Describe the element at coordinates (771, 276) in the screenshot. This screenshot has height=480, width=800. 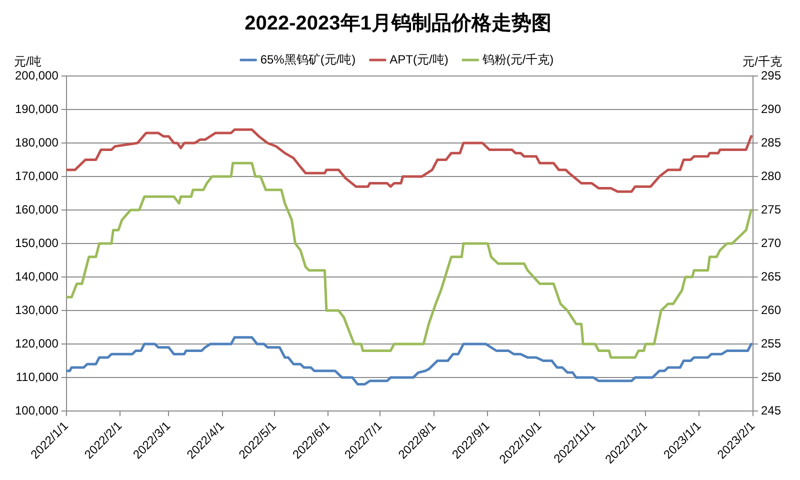
I see `y2-tick-label: 265` at that location.